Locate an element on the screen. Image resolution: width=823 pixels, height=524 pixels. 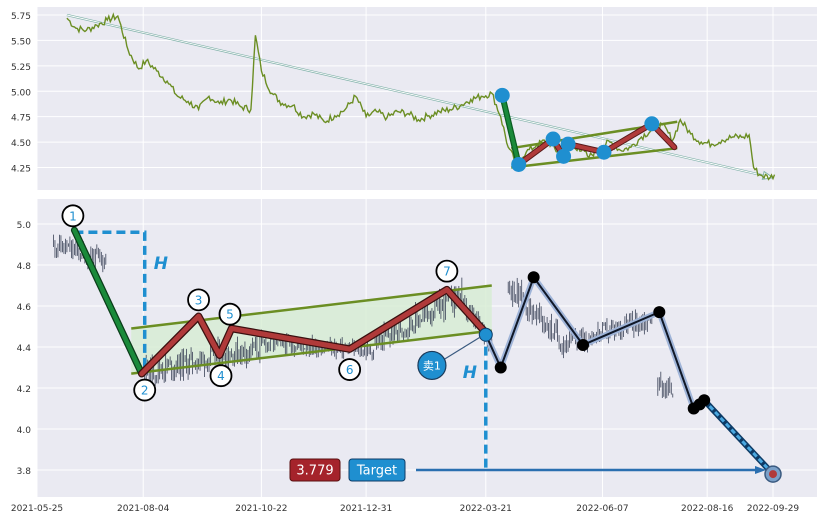
top-y-tick-label: 4.25 is located at coordinates (21, 170).